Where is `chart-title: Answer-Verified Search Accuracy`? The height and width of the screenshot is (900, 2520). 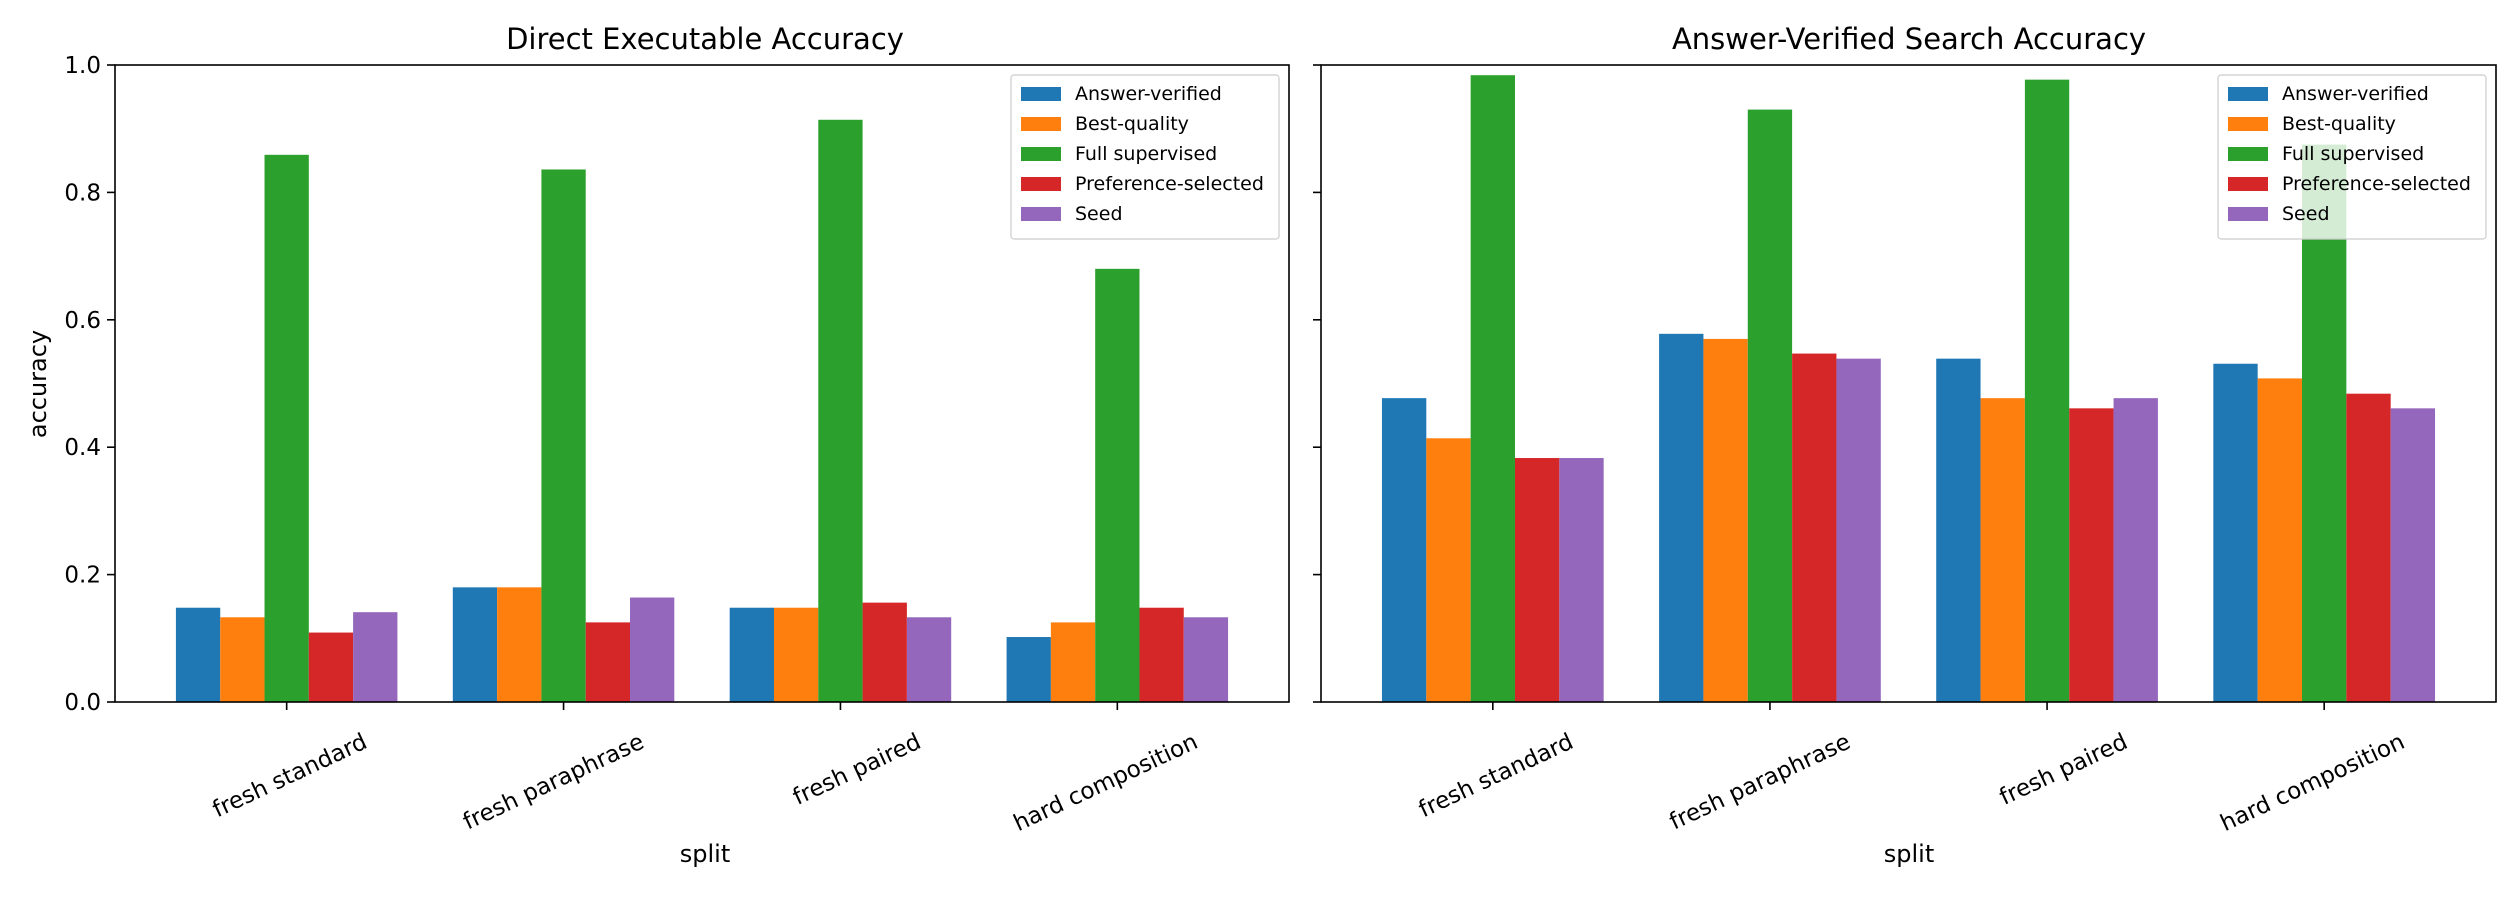
chart-title: Answer-Verified Search Accuracy is located at coordinates (1909, 39).